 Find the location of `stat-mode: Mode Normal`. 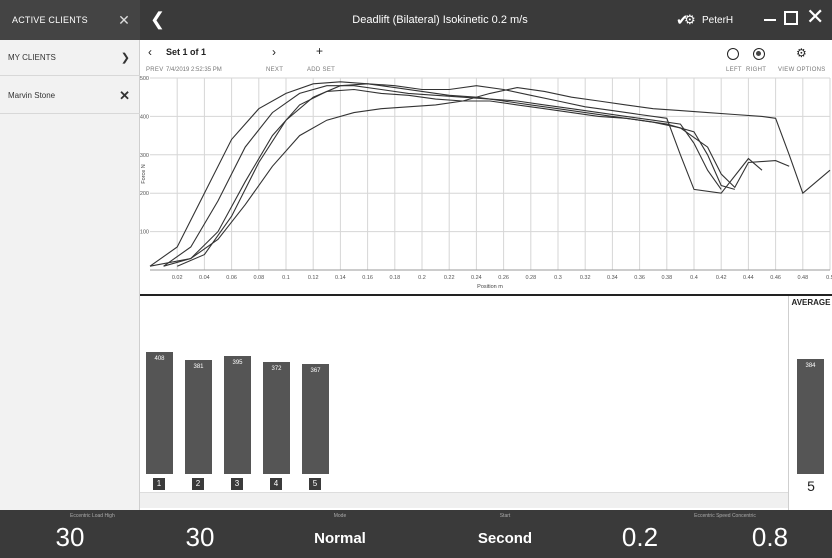

stat-mode: Mode Normal is located at coordinates (340, 534).